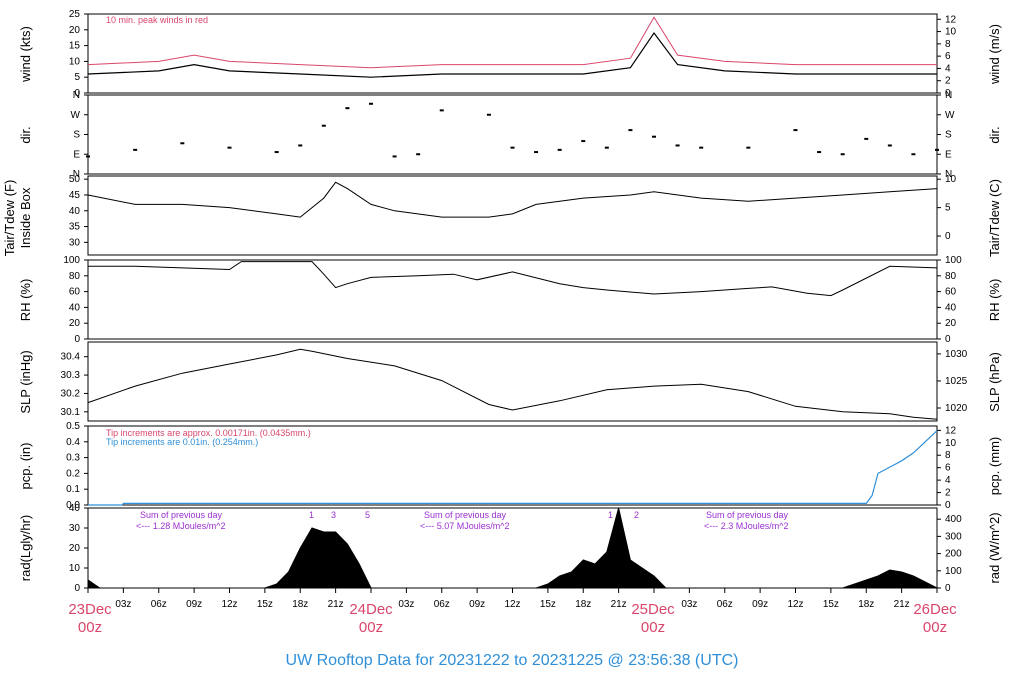 The image size is (1024, 700). Describe the element at coordinates (951, 443) in the screenshot. I see `pcp-right-tick-label: 10` at that location.